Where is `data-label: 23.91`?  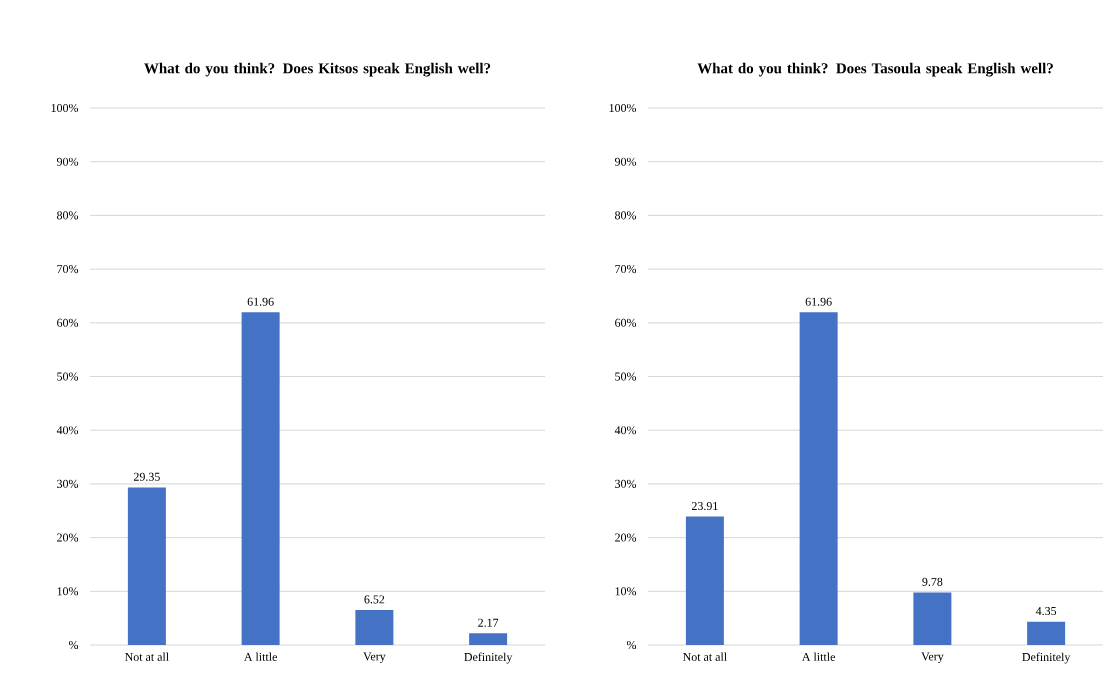
data-label: 23.91 is located at coordinates (704, 506).